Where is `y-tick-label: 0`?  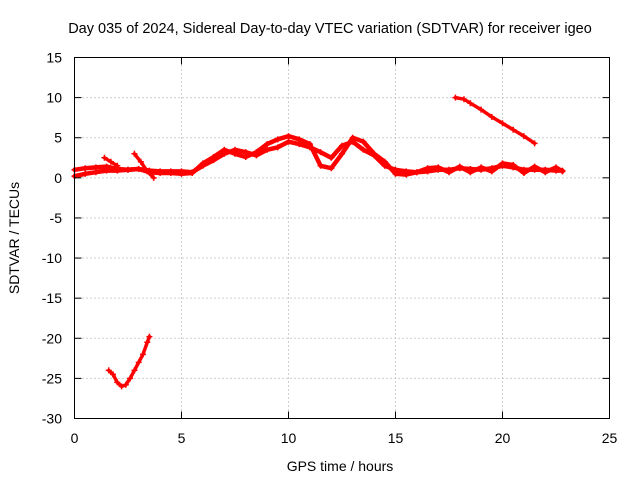 y-tick-label: 0 is located at coordinates (58, 178).